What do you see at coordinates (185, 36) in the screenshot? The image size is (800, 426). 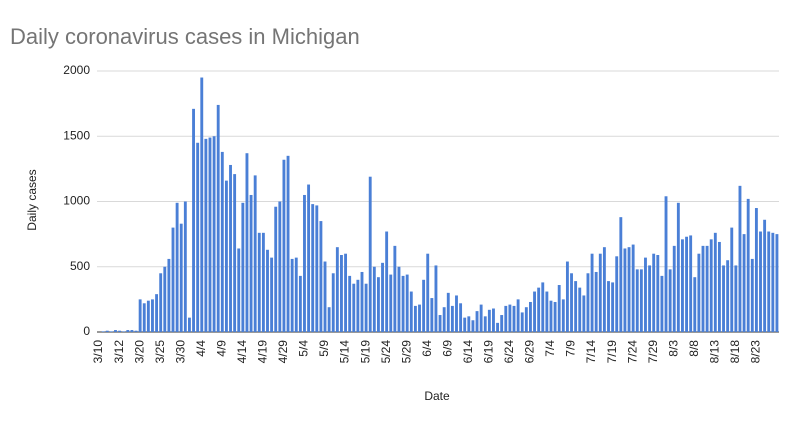 I see `chart-title: Daily coronavirus cases in Michigan` at bounding box center [185, 36].